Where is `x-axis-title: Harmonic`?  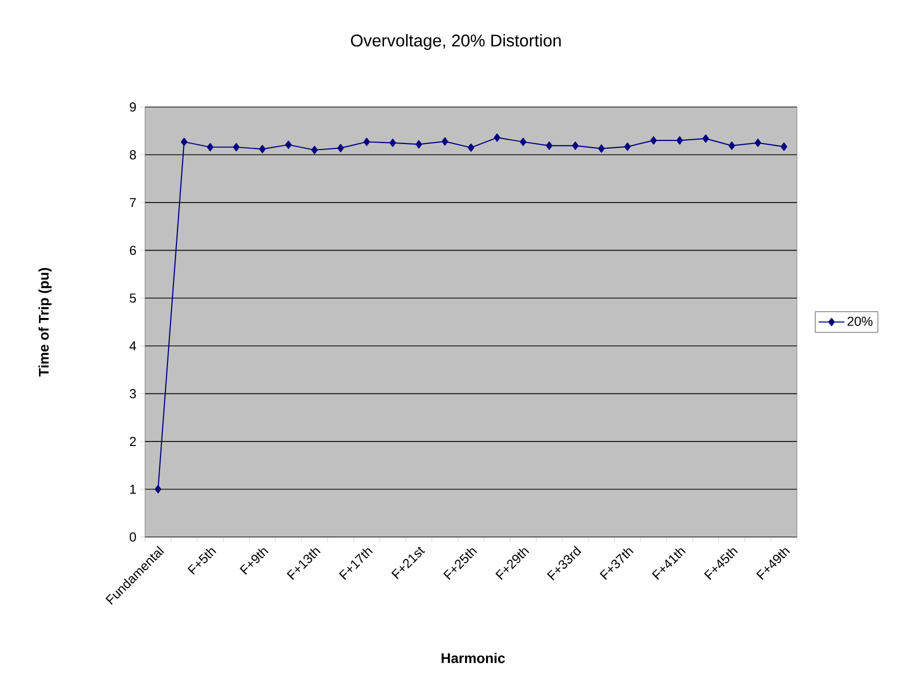 x-axis-title: Harmonic is located at coordinates (473, 658).